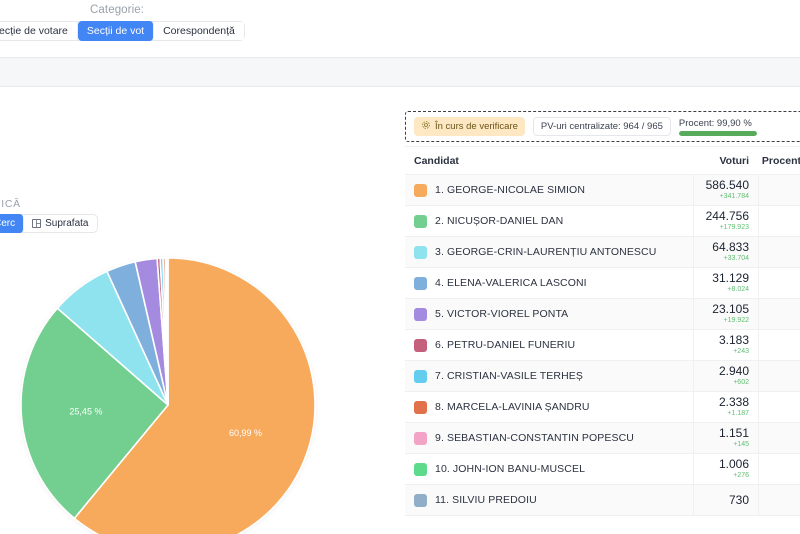  What do you see at coordinates (116, 31) in the screenshot?
I see `tab-sectii-de-vot: Secții de vot` at bounding box center [116, 31].